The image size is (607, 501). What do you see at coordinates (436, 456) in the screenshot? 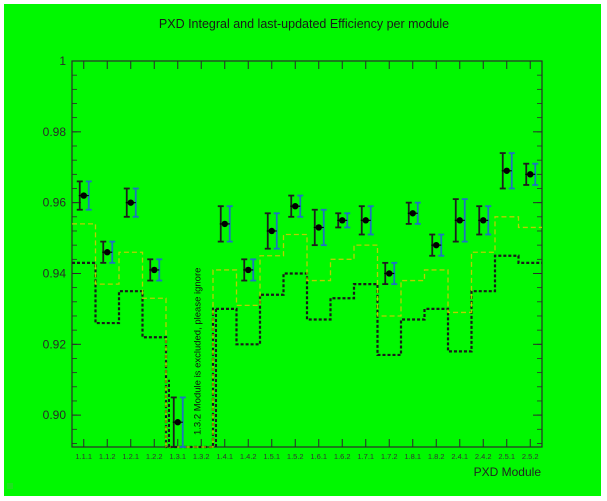
I see `x-tick-label: 1.8.2` at bounding box center [436, 456].